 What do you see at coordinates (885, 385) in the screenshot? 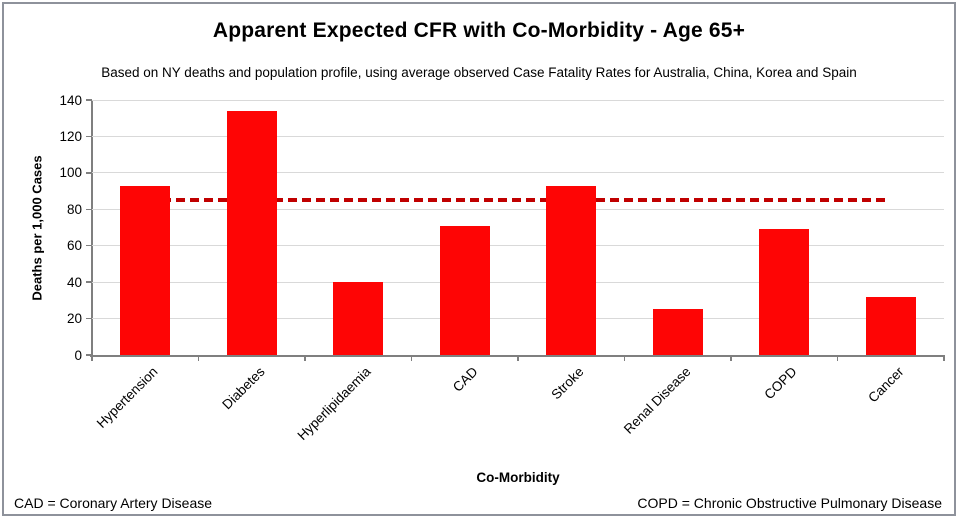
I see `x-tick-label-cancer: Cancer` at bounding box center [885, 385].